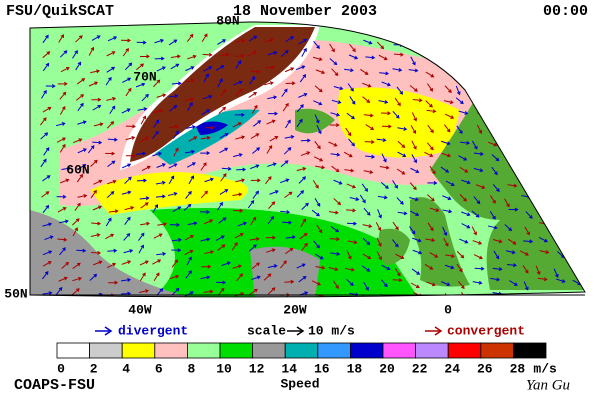 The height and width of the screenshot is (400, 600). I want to click on title: FSU/QuikSCAT, so click(60, 11).